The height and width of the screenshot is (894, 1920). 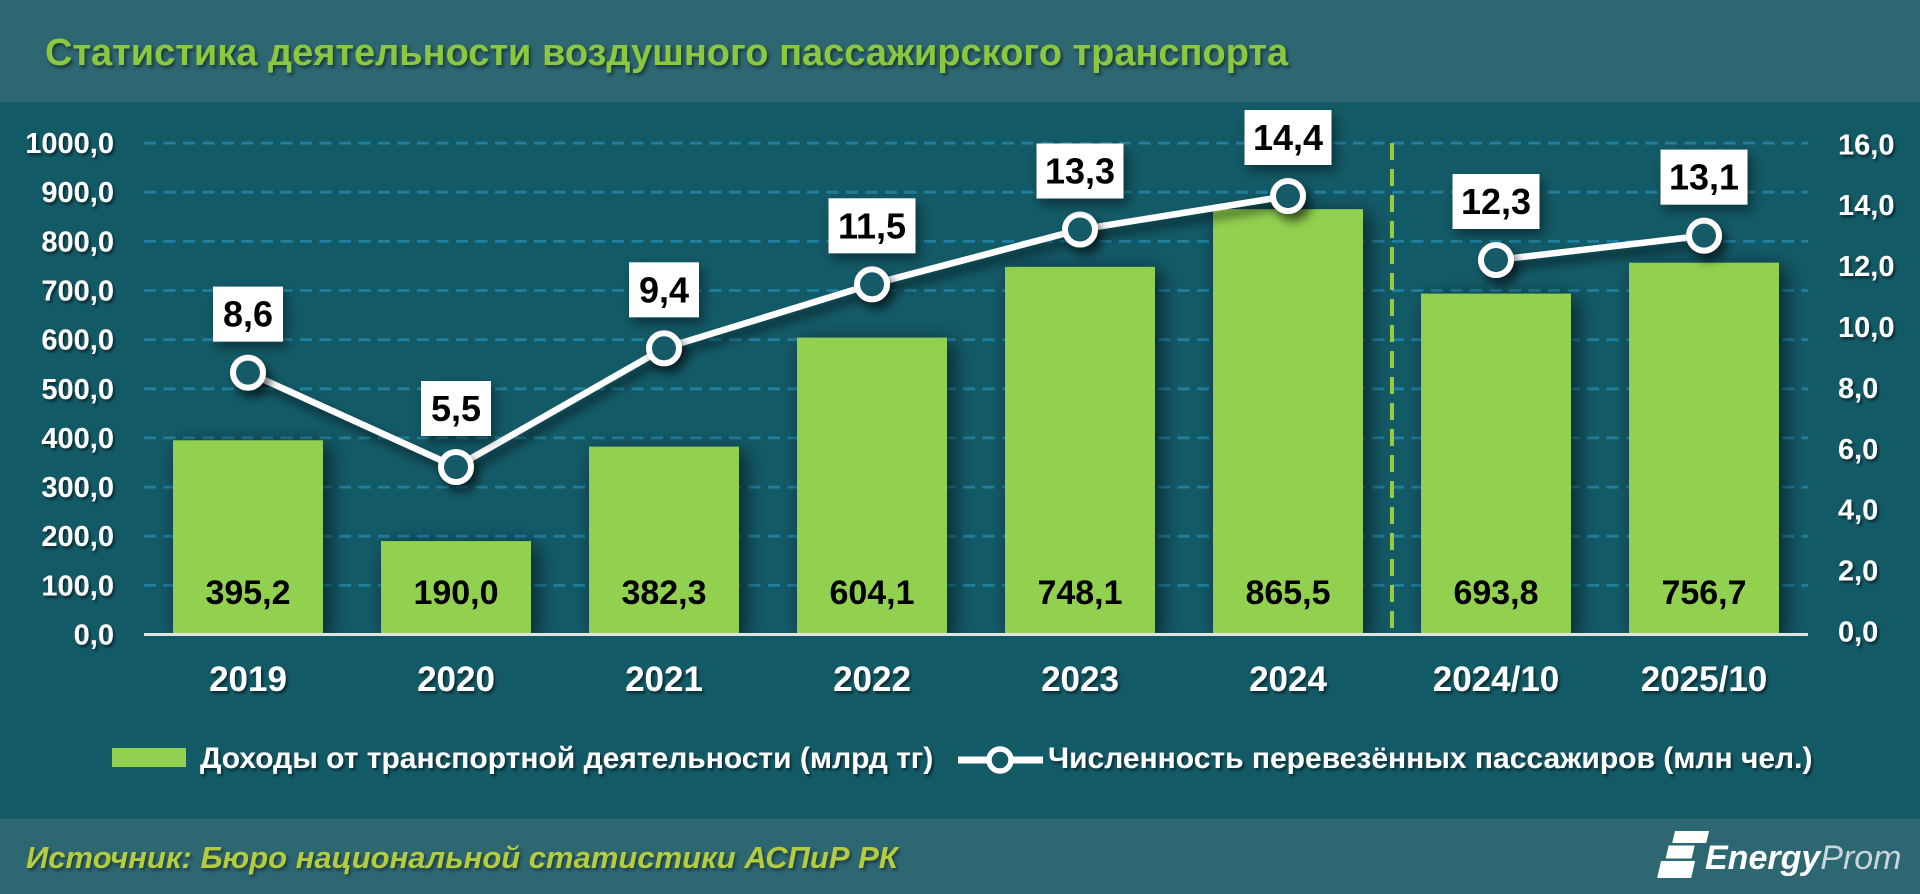 I want to click on svg-text: 2019, so click(x=248, y=679).